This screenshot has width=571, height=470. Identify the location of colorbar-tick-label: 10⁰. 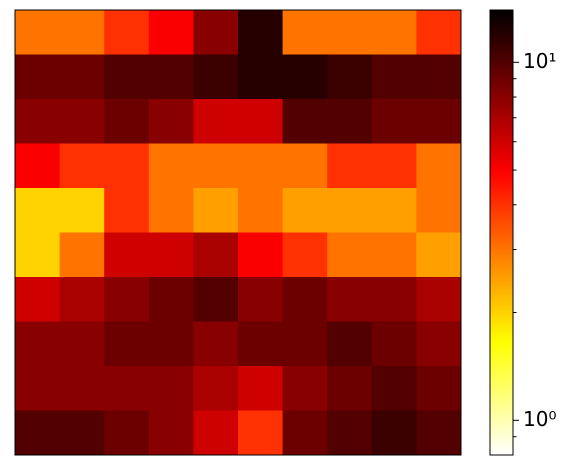
(539, 419).